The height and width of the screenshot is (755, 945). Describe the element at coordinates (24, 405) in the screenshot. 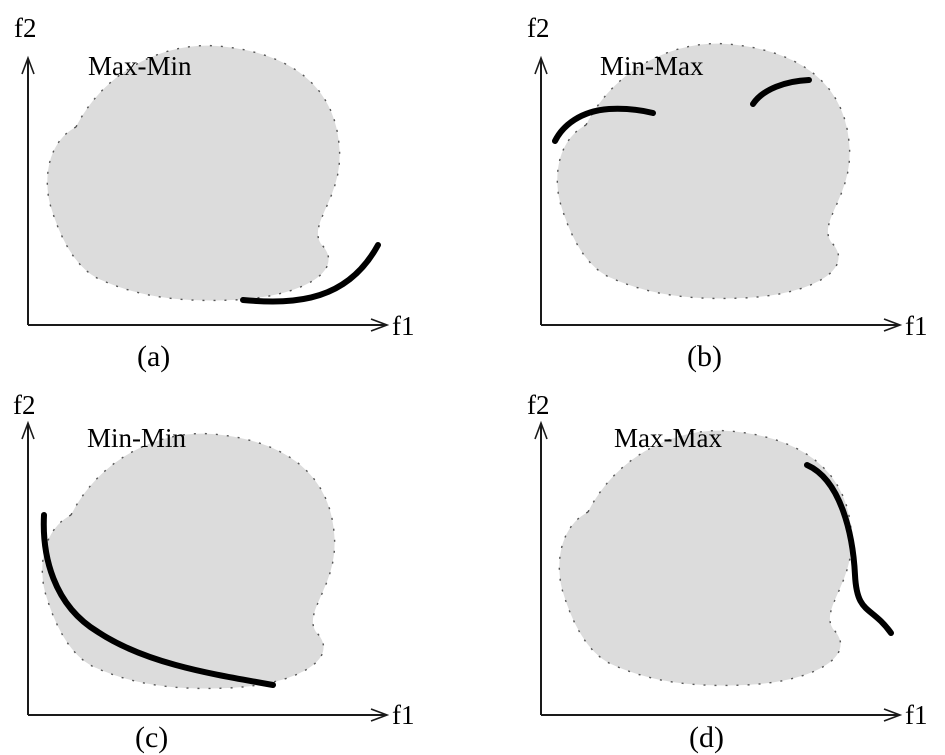

I see `y-axis-label-c: f2` at that location.